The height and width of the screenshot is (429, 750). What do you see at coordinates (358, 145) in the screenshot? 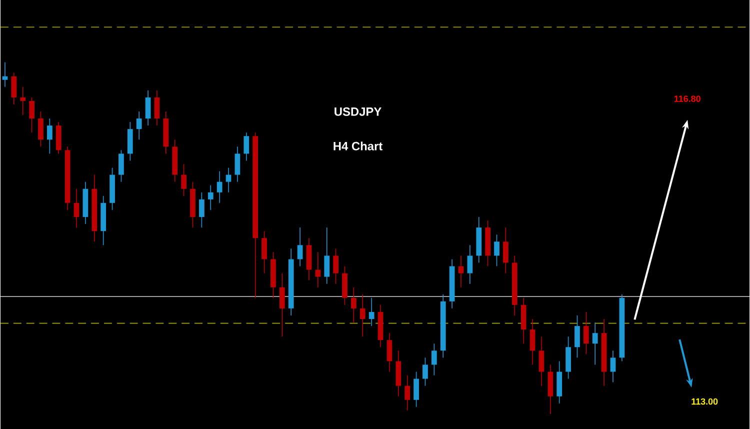
I see `text: H4 Chart` at bounding box center [358, 145].